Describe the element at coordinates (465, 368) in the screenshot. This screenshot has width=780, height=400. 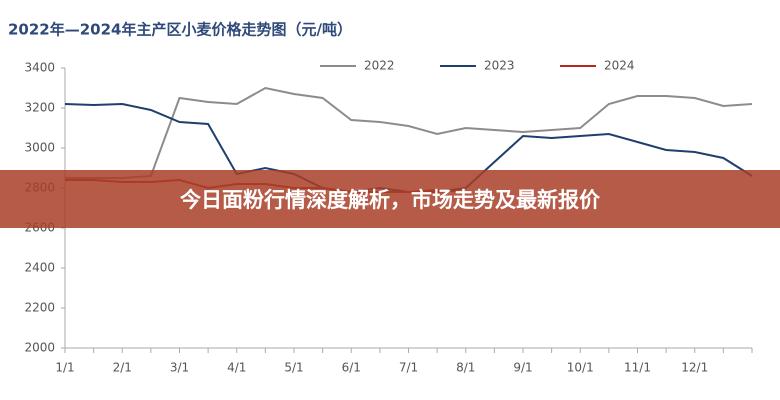
I see `x-tick-label: 8/1` at that location.